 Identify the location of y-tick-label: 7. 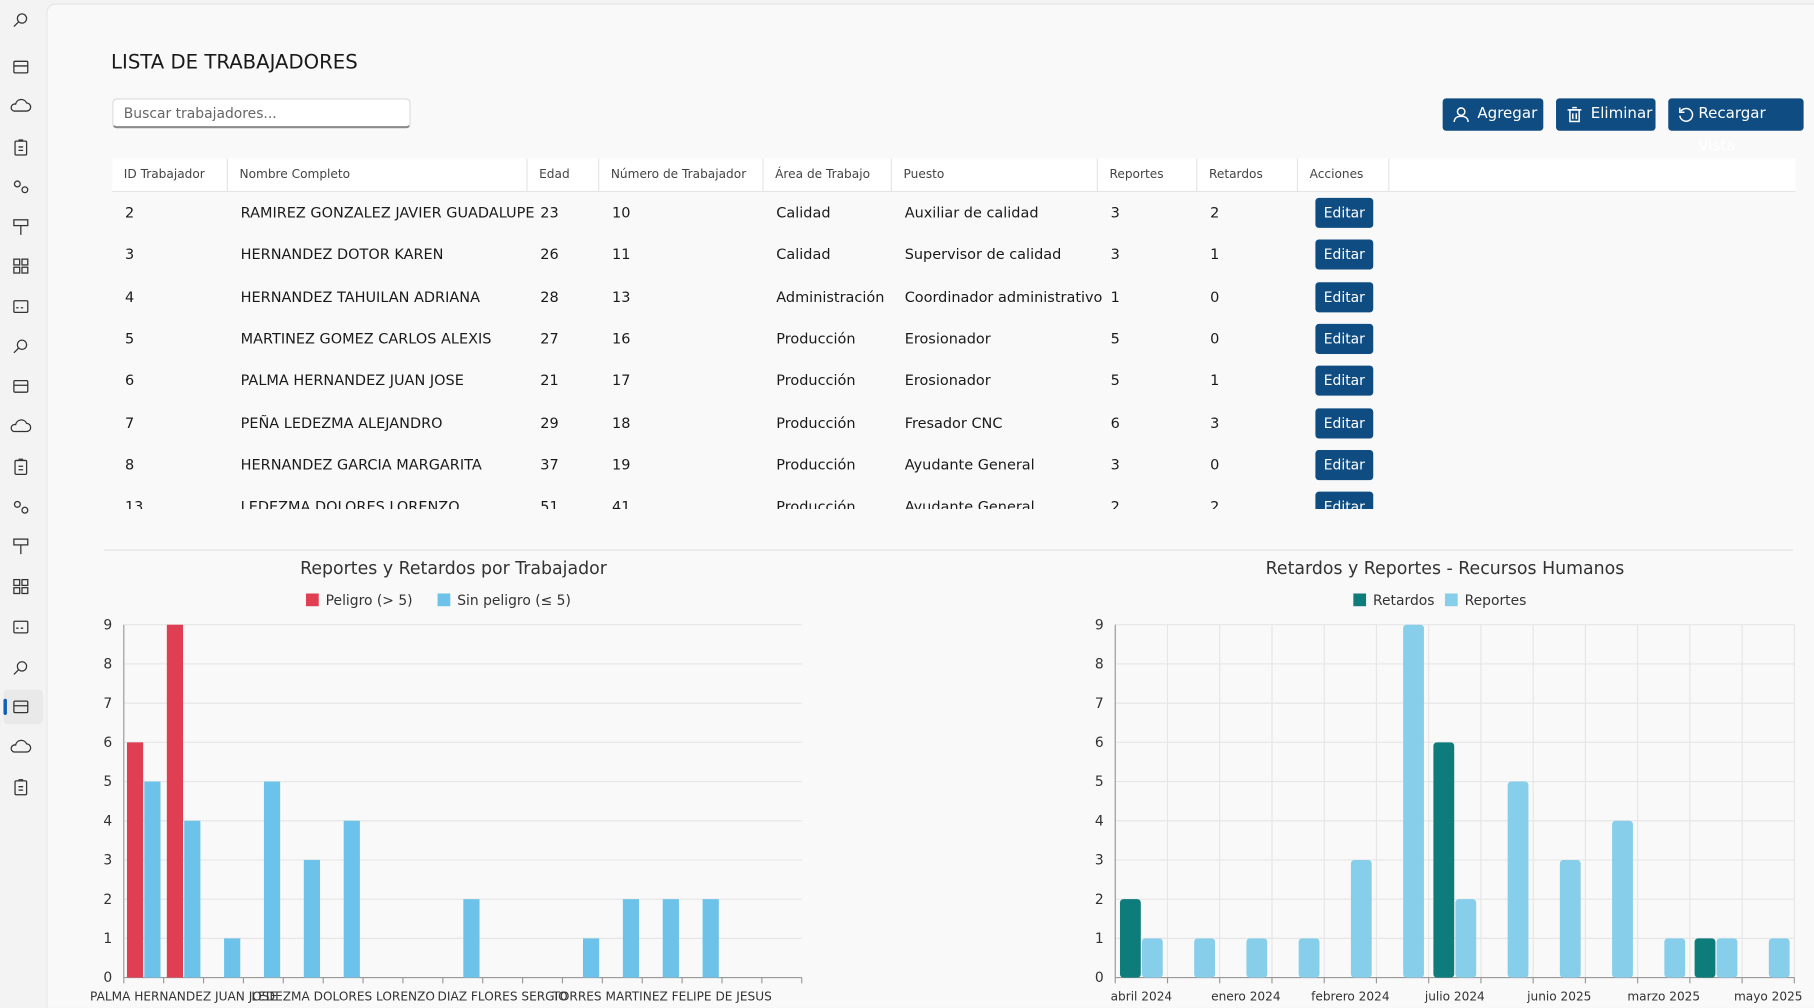
(1099, 704).